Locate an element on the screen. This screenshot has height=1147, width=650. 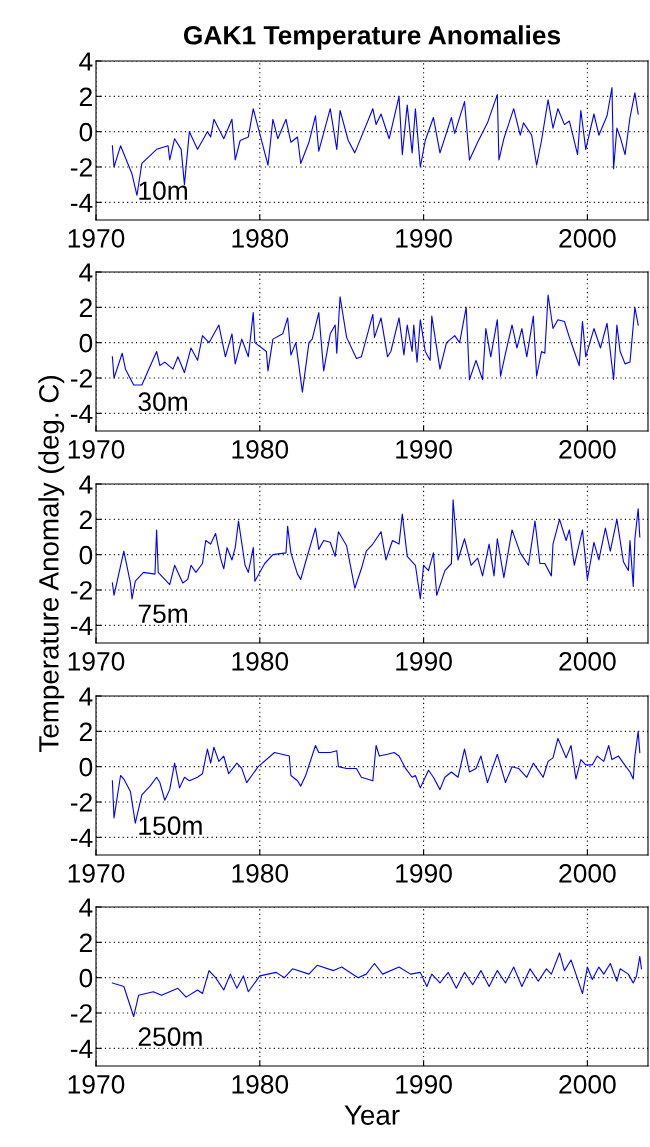
series-label: 75m is located at coordinates (162, 614).